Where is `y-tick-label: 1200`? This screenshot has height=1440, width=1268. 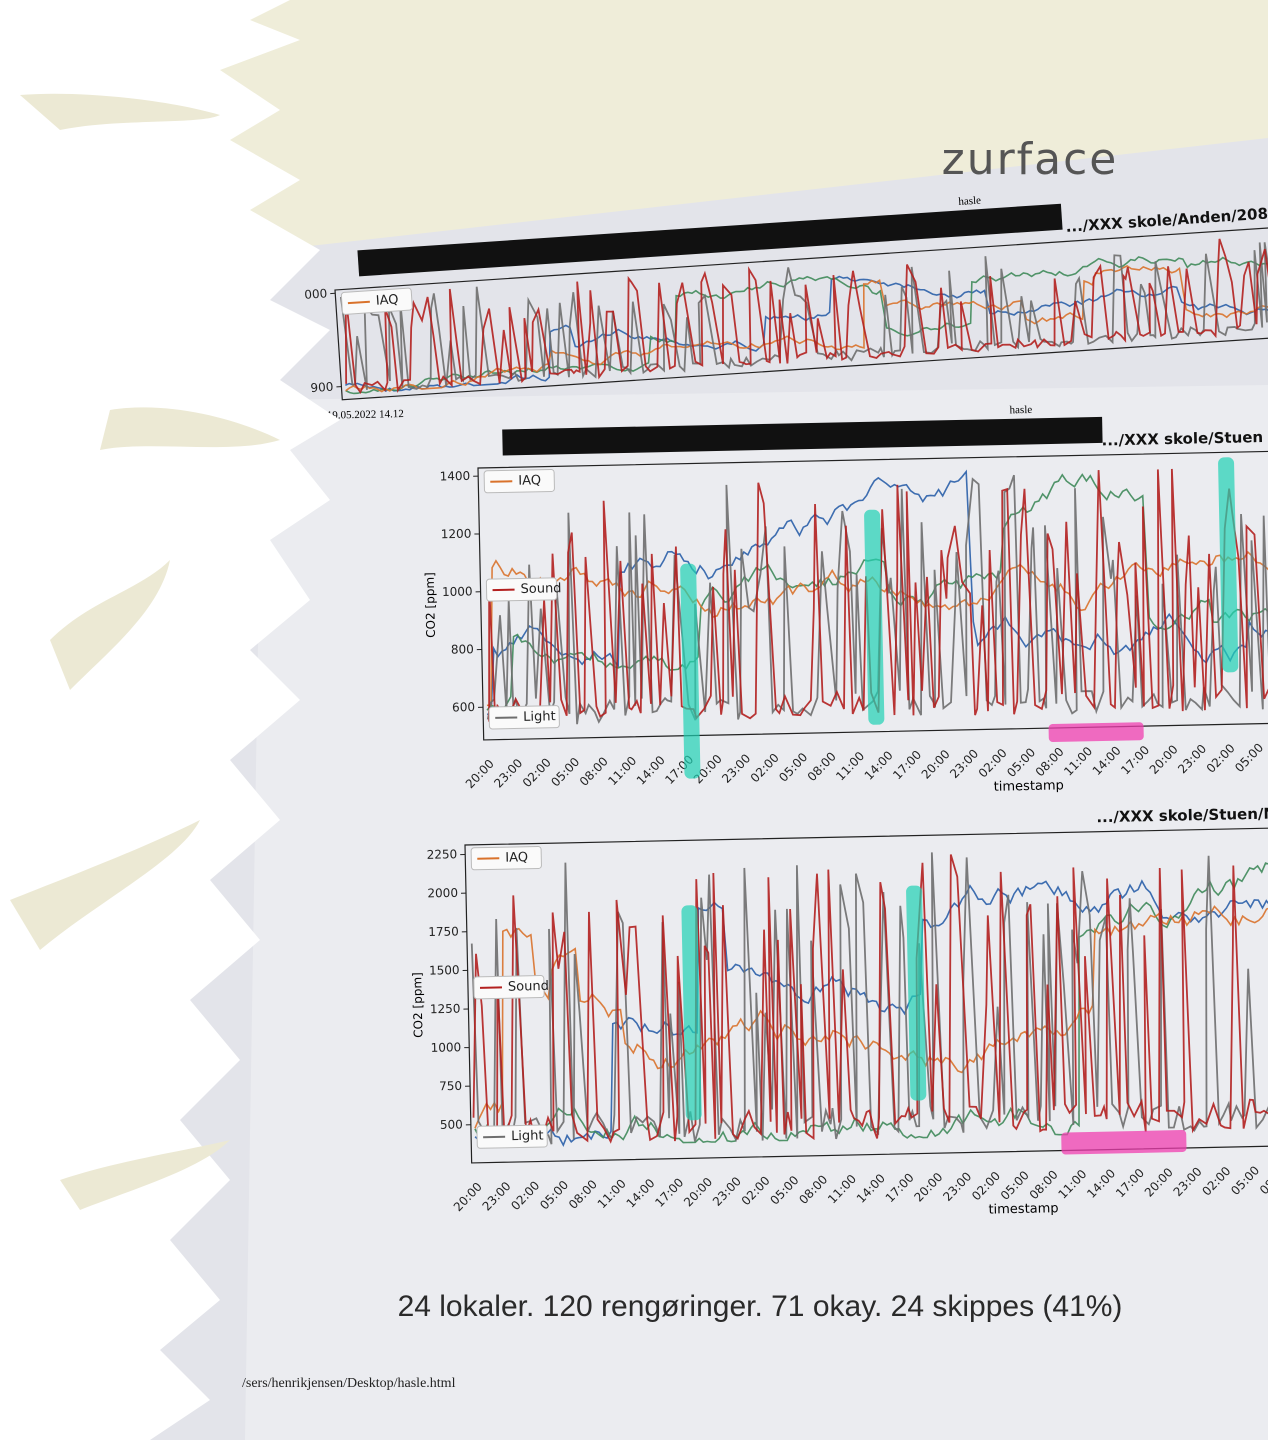 y-tick-label: 1200 is located at coordinates (456, 534).